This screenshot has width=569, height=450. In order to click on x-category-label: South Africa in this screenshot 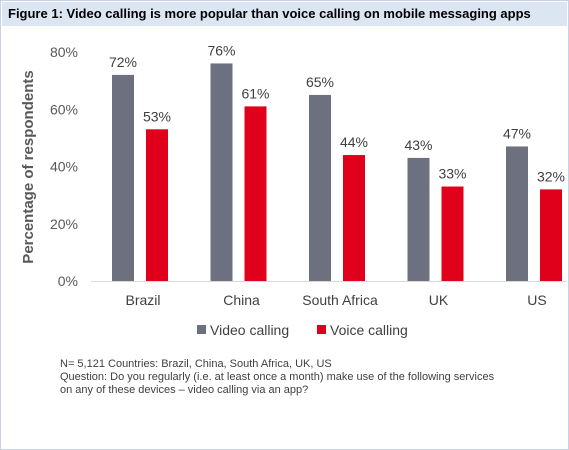, I will do `click(340, 300)`.